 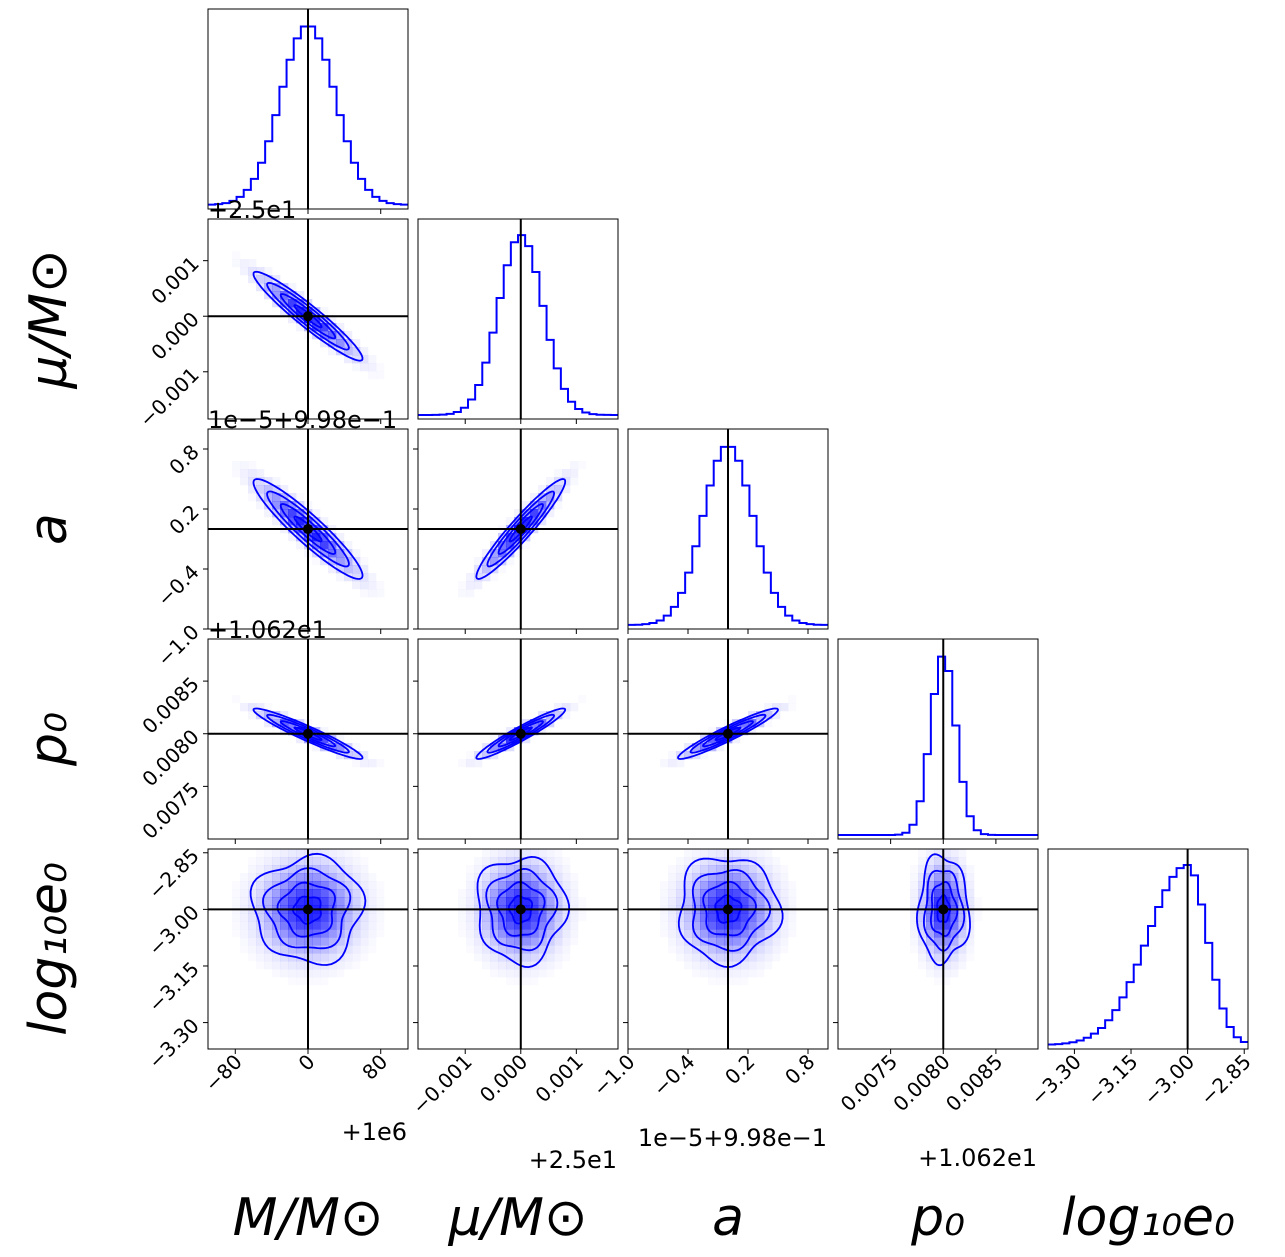 I want to click on y-tick-label: −2.85, so click(x=173, y=874).